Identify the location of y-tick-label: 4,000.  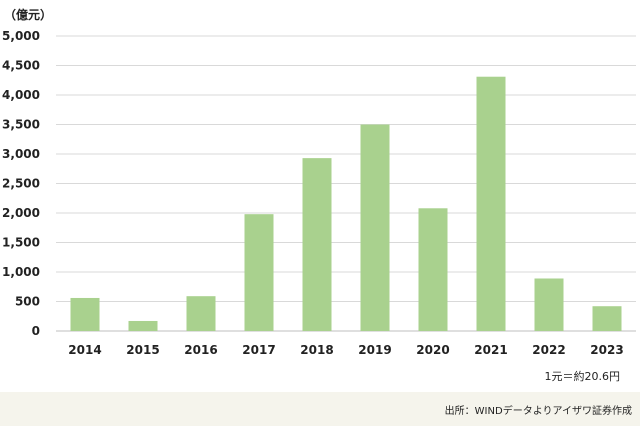
(21, 95).